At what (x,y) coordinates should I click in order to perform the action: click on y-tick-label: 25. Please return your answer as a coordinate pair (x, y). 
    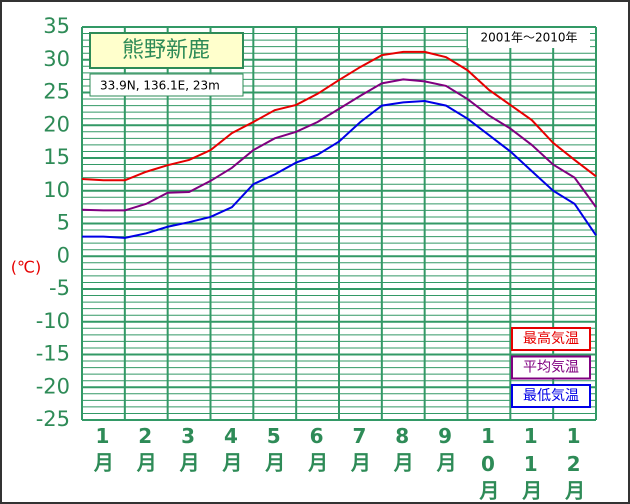
    Looking at the image, I should click on (56, 92).